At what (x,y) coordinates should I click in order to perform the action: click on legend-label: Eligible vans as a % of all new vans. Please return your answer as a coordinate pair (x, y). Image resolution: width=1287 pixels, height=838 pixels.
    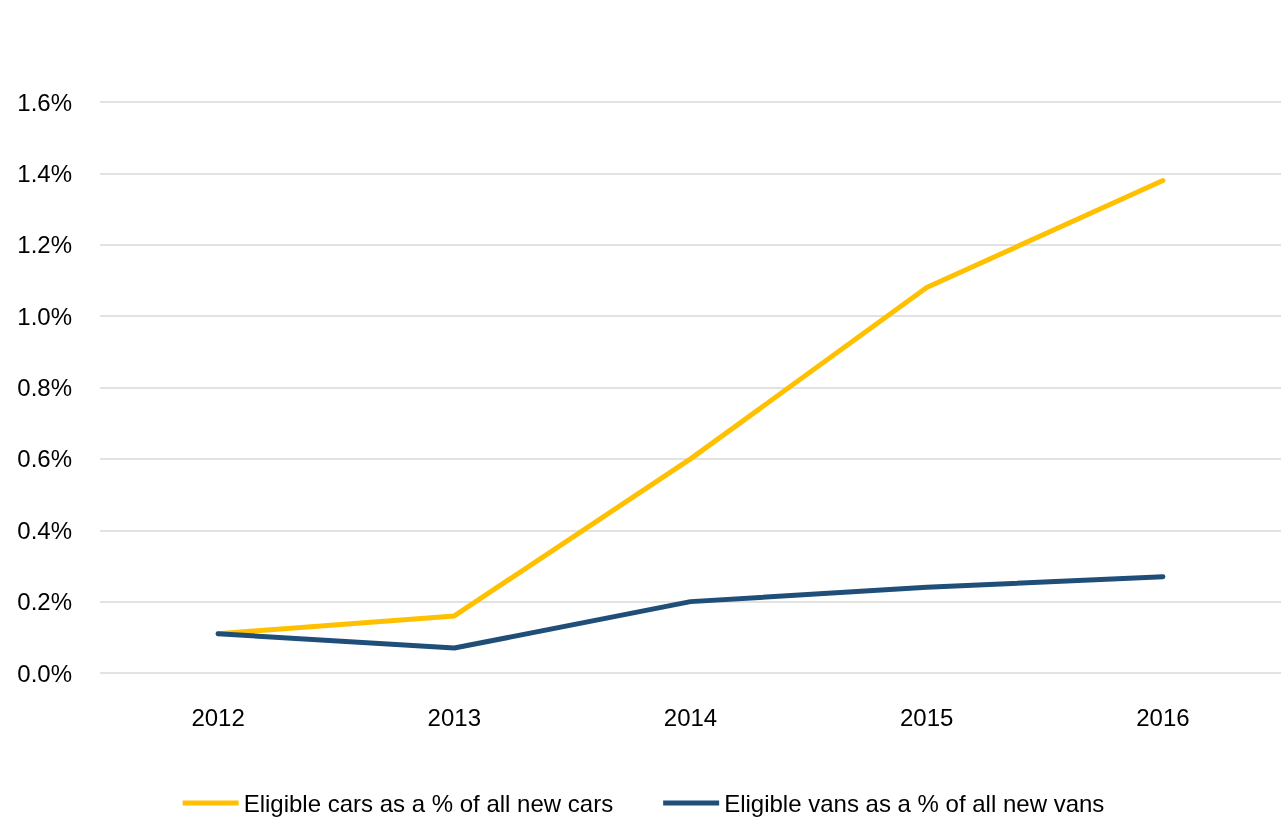
    Looking at the image, I should click on (914, 803).